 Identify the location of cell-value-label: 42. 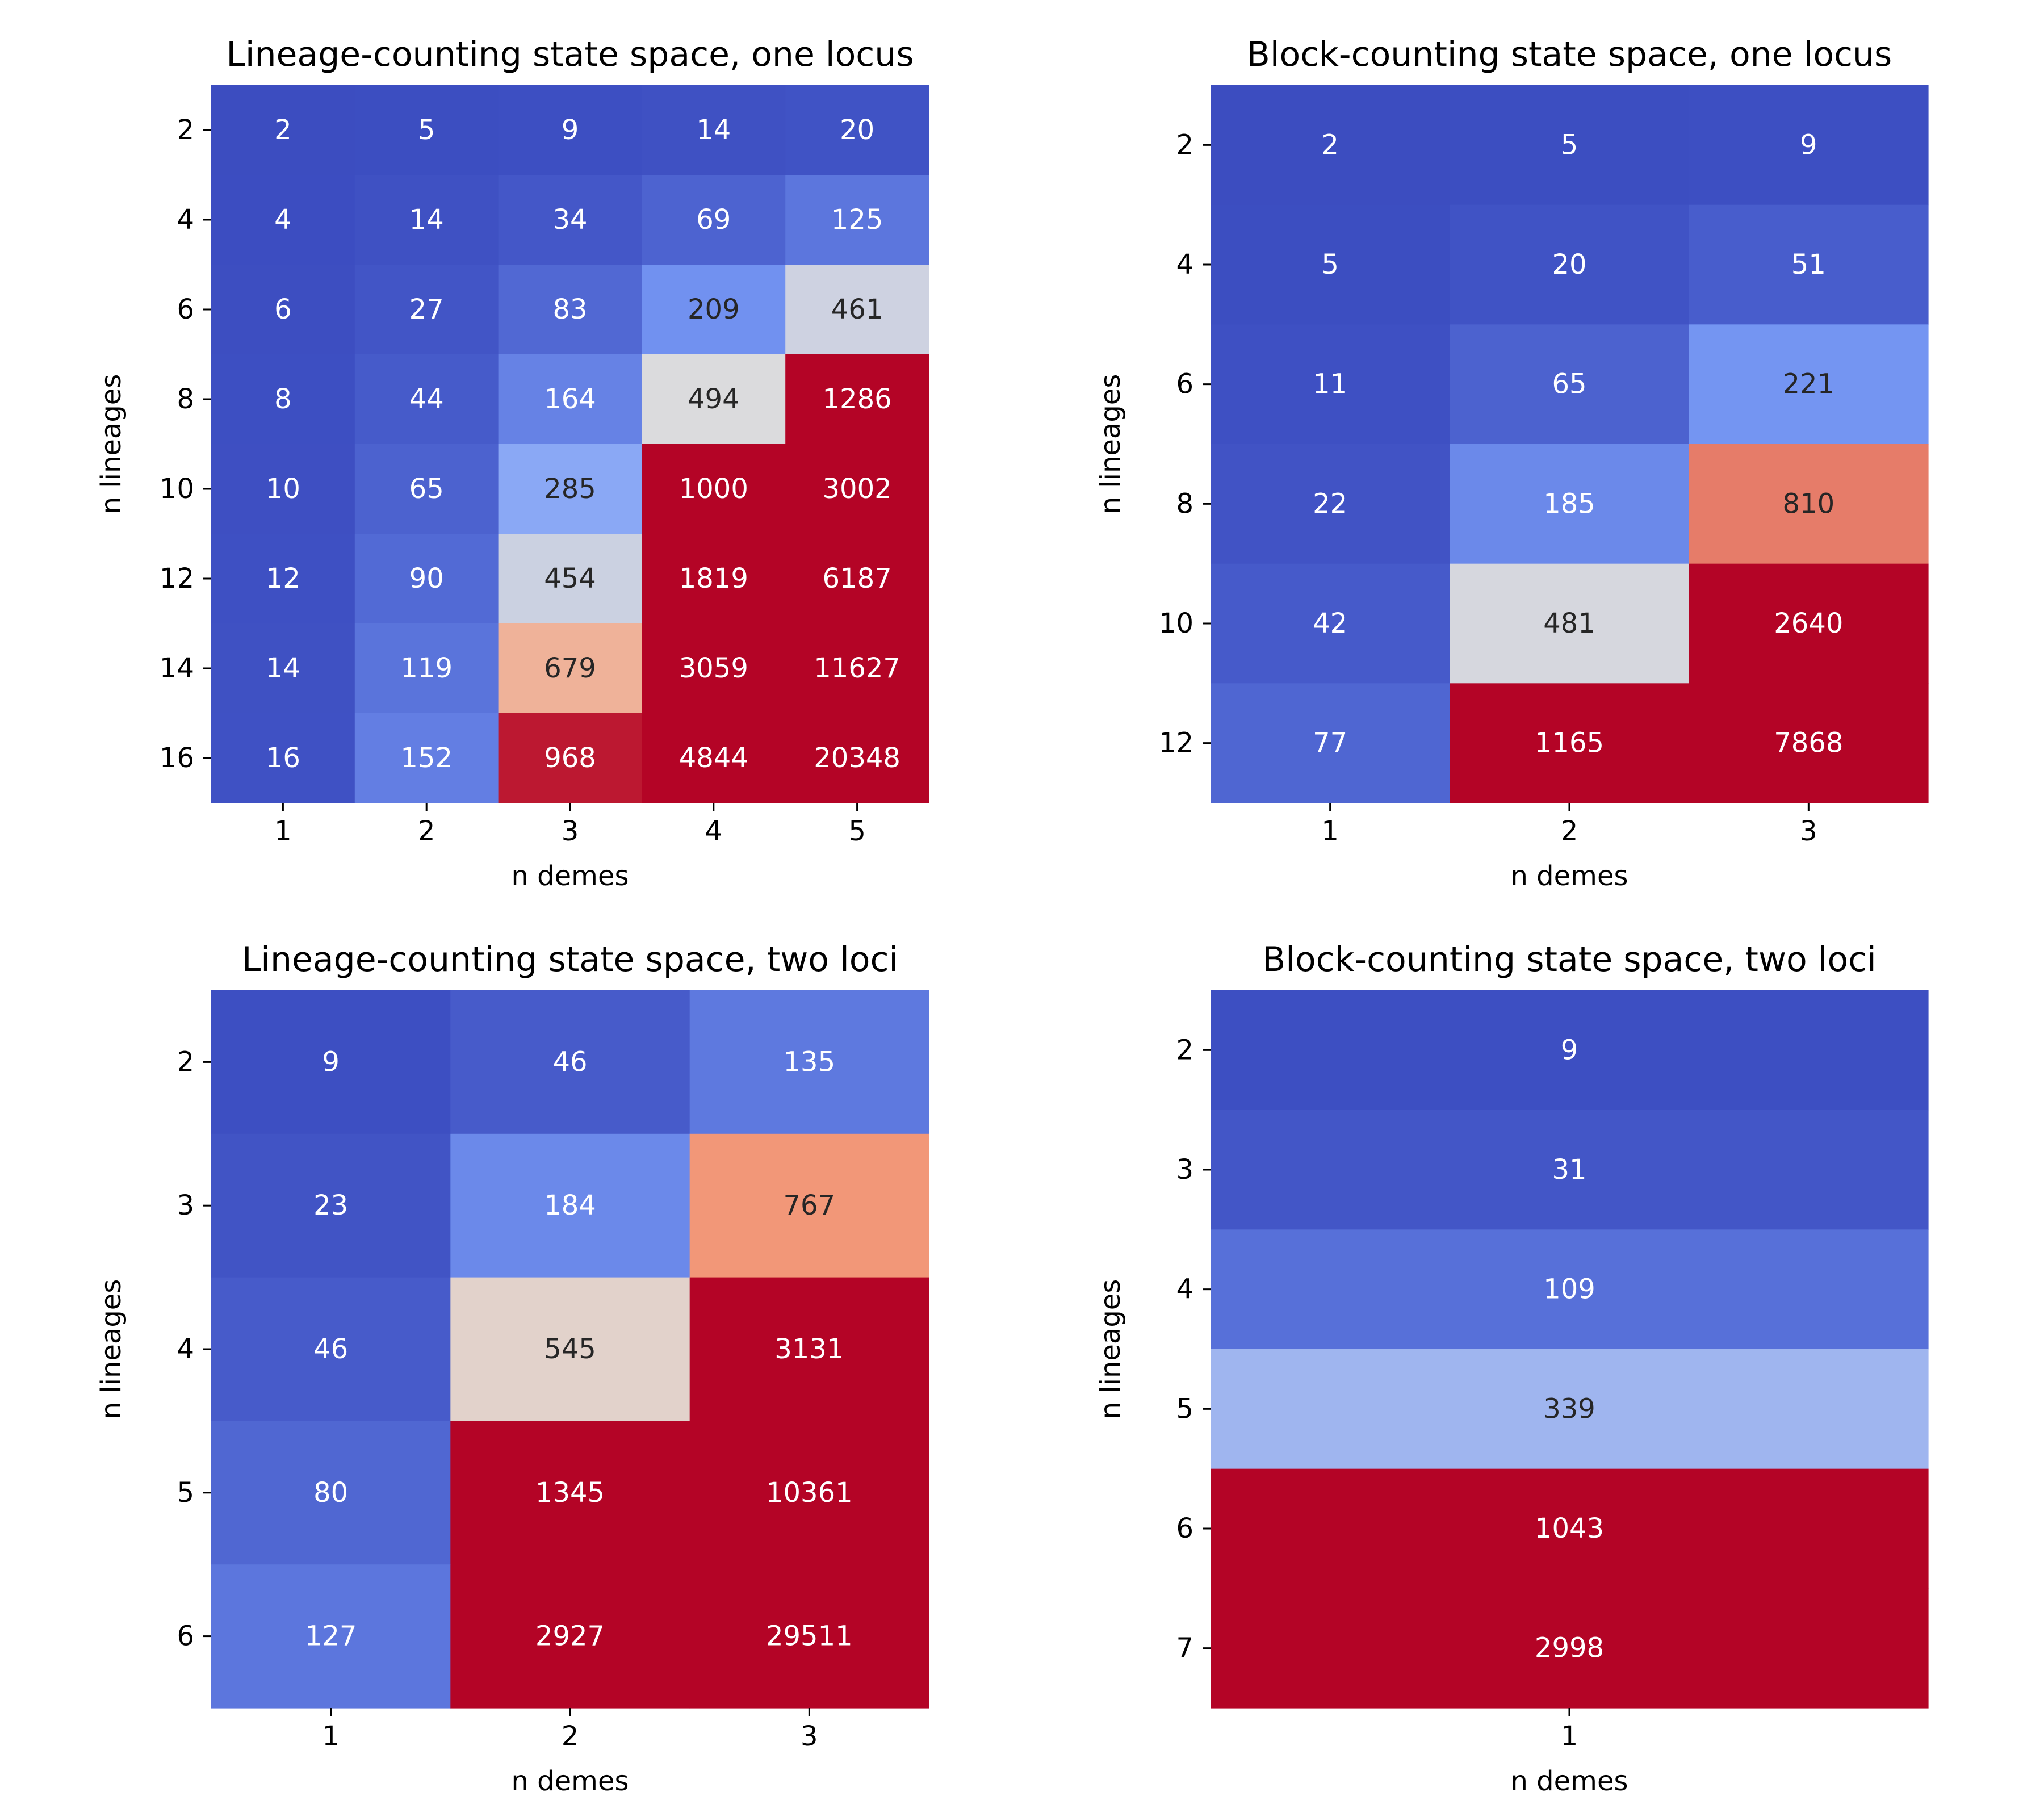
(1330, 623).